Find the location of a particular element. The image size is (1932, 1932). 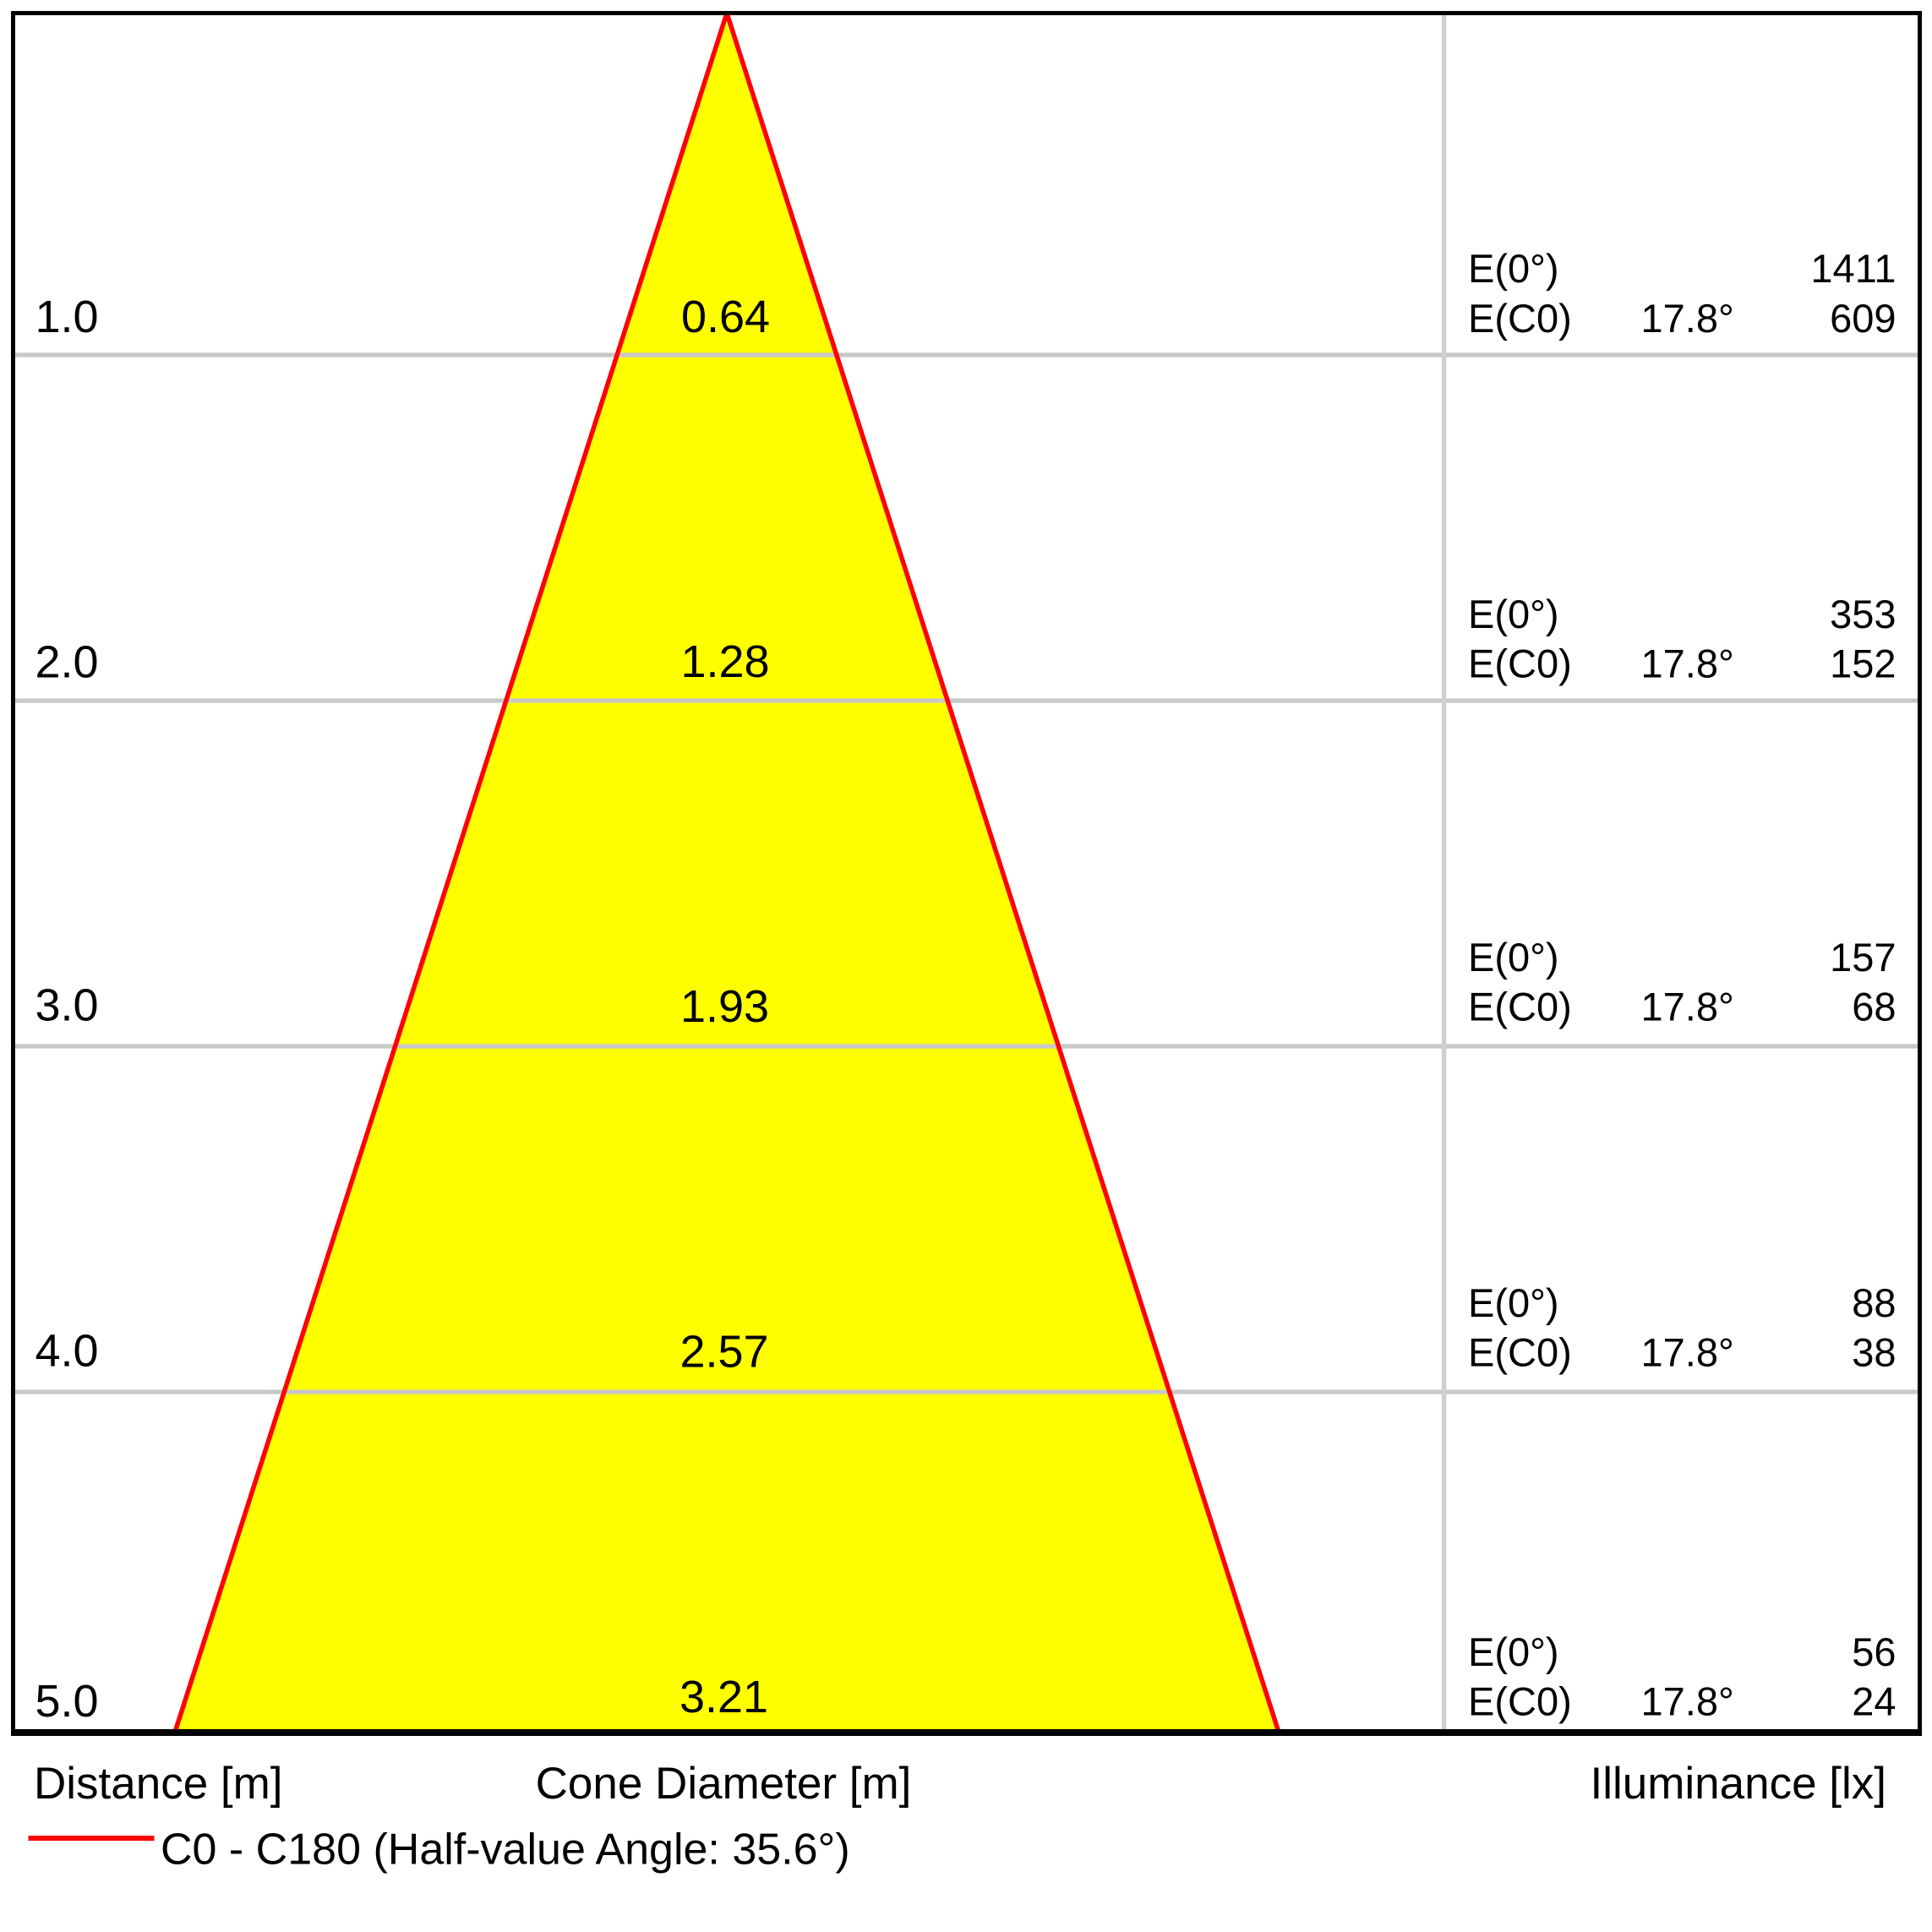

svg-text: 1.93 is located at coordinates (724, 1006).